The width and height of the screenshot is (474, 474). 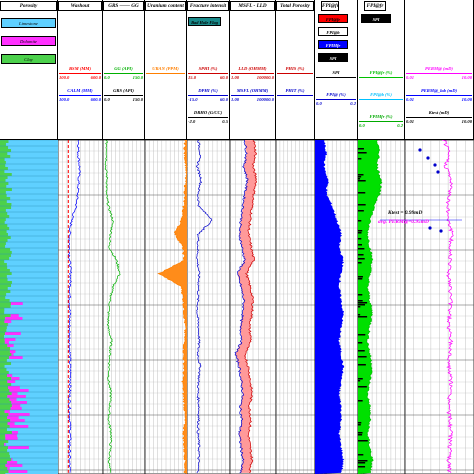 I want to click on track-title-phi: Total Porosity, so click(x=295, y=6).